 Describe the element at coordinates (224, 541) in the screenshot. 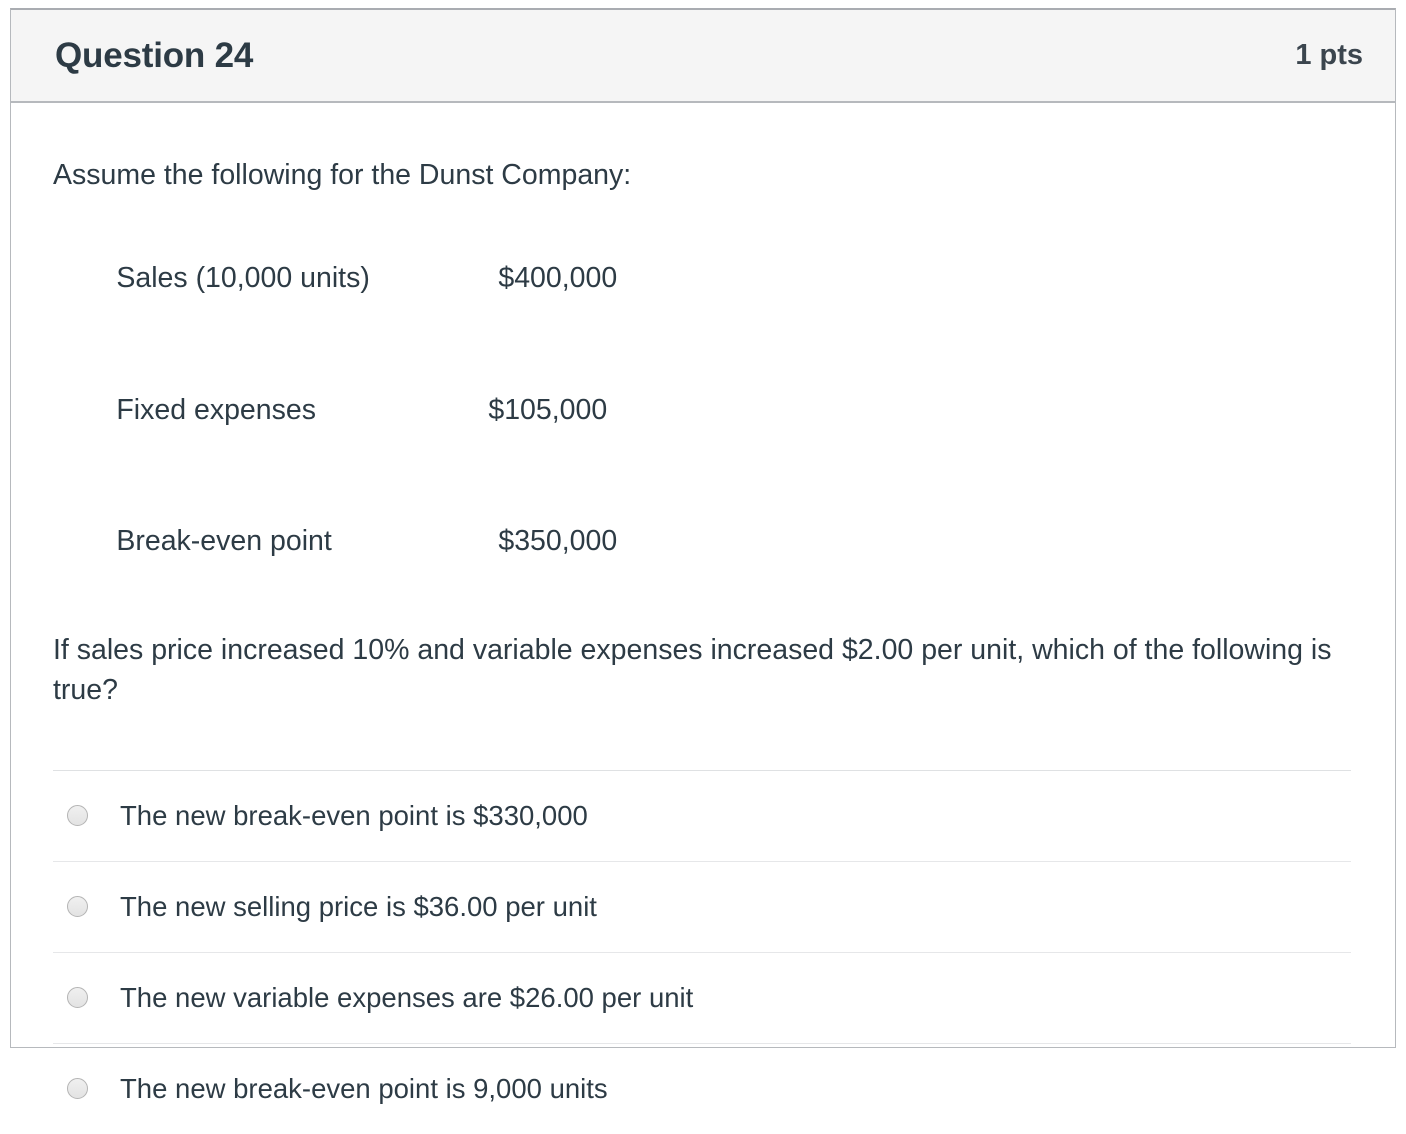

I see `figure-label-break-even: Break-even point` at that location.